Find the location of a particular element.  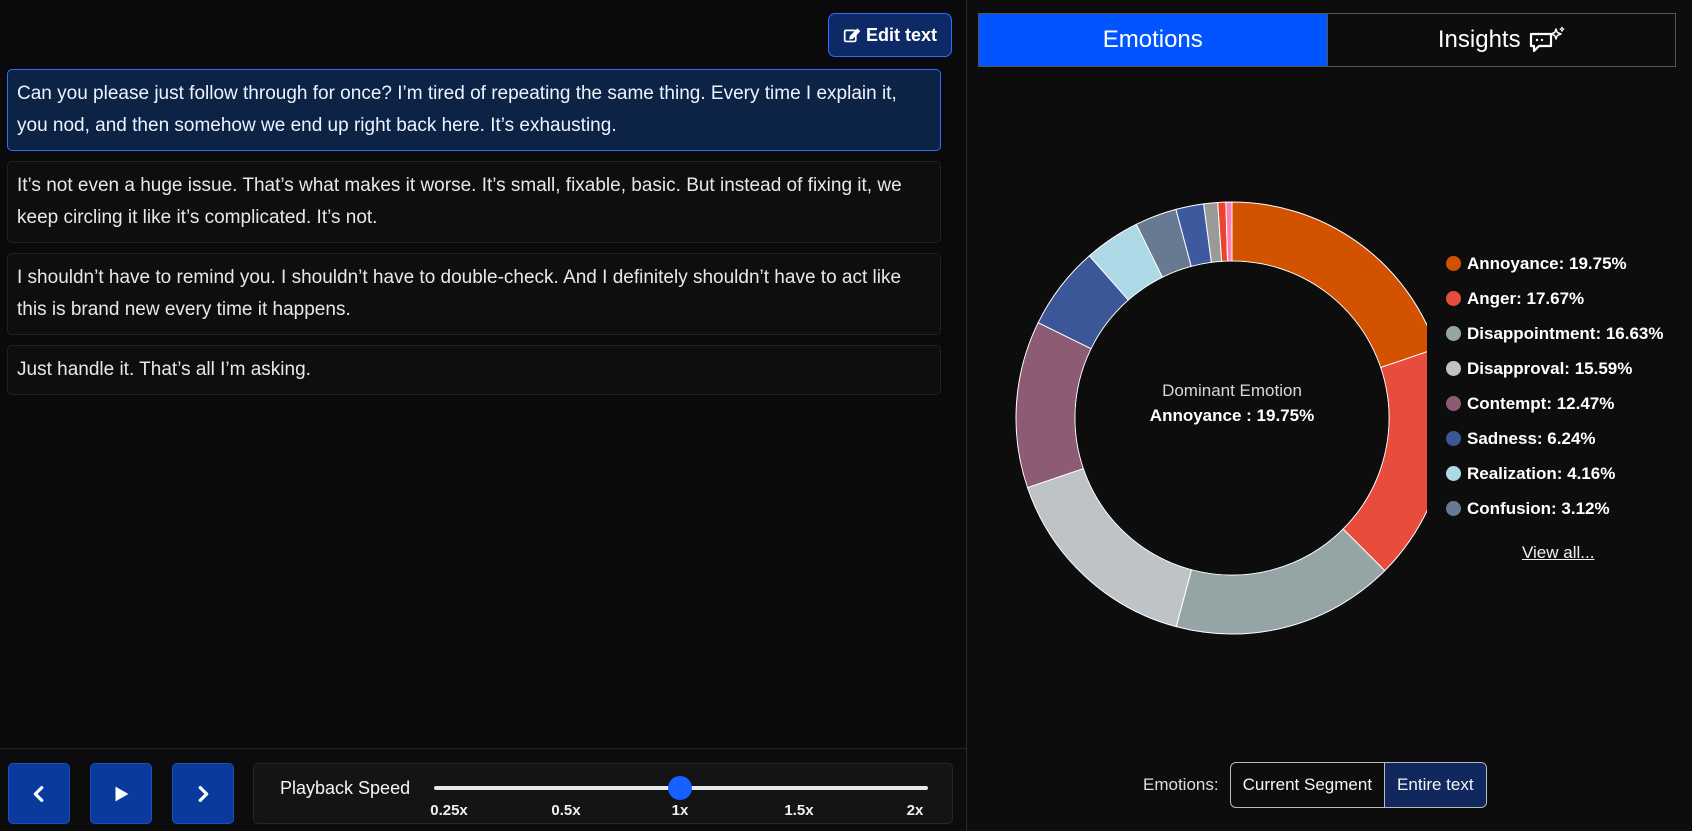

chevron-right-icon is located at coordinates (203, 793).